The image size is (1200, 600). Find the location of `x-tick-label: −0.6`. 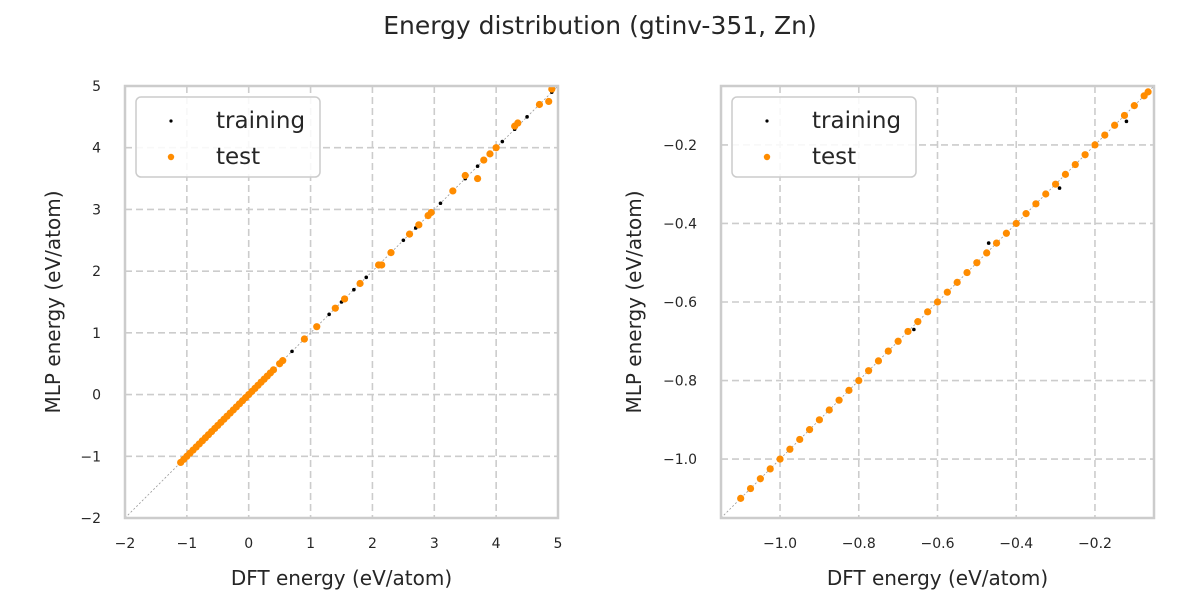

x-tick-label: −0.6 is located at coordinates (938, 544).